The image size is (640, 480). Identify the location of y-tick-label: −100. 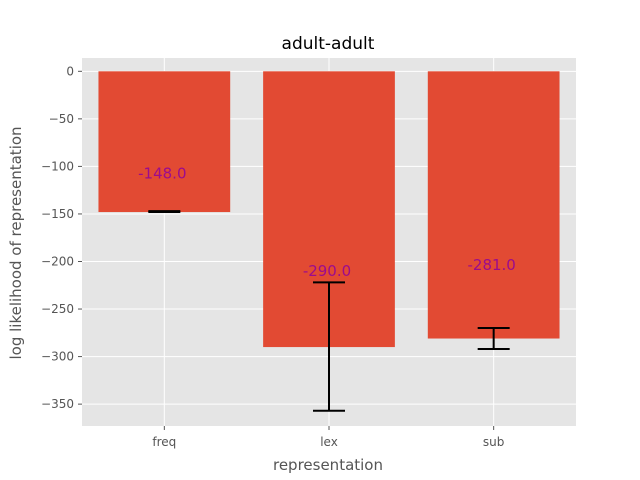
(57, 166).